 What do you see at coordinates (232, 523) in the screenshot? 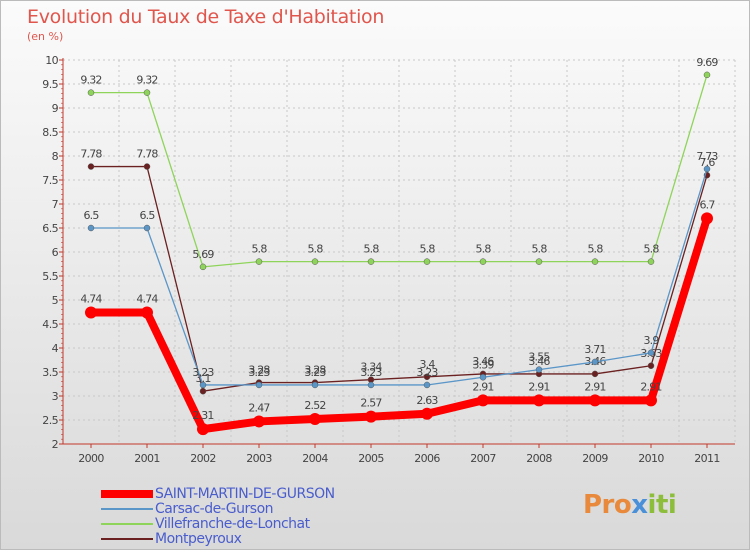
I see `legend-label: Villefranche-de-Lonchat` at bounding box center [232, 523].